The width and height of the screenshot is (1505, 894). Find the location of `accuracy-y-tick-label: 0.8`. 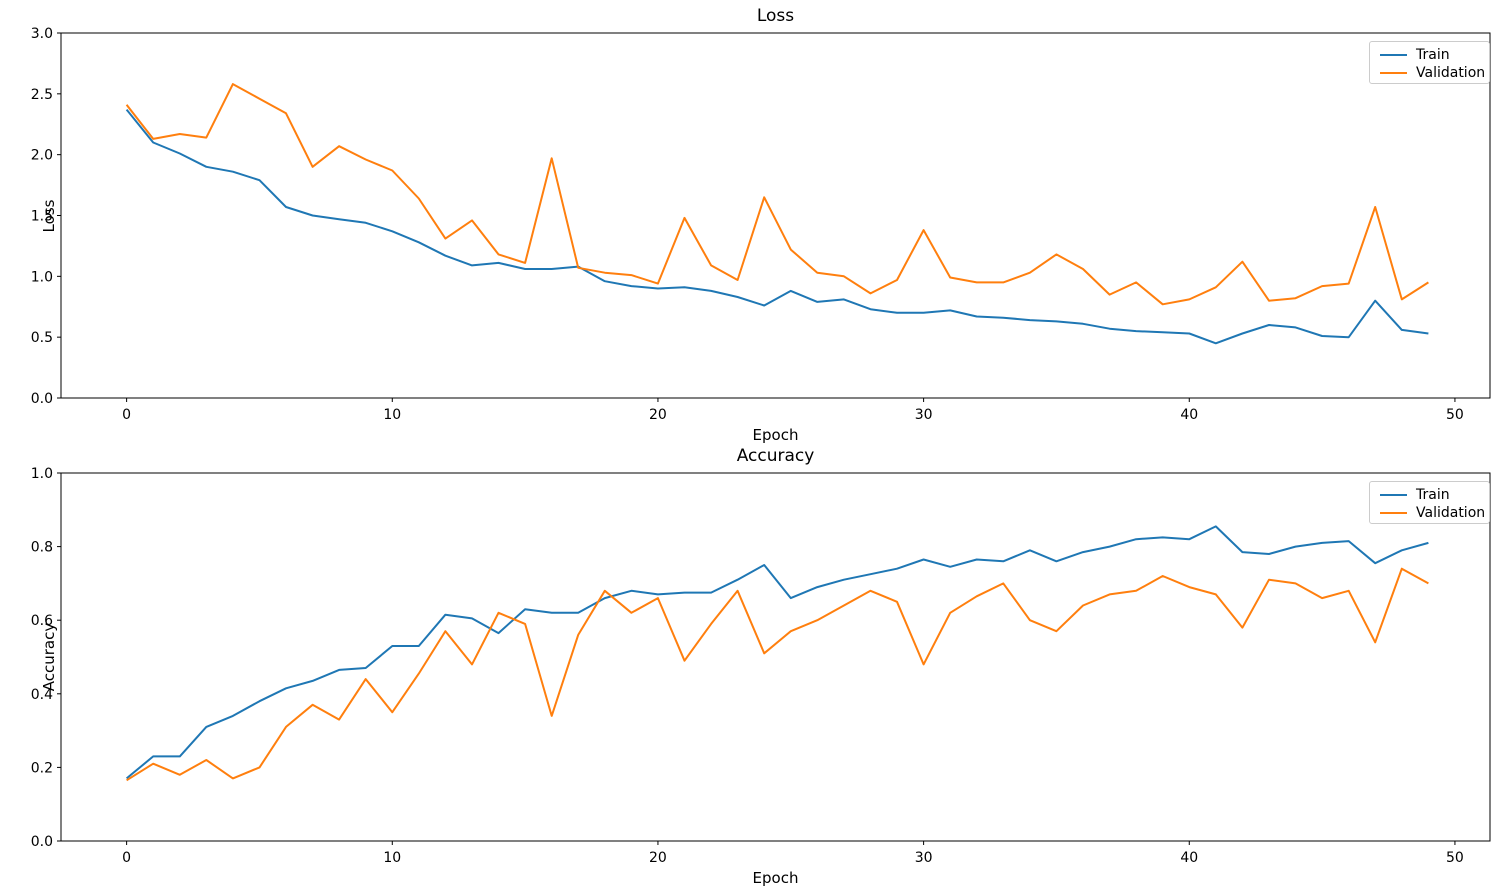

accuracy-y-tick-label: 0.8 is located at coordinates (42, 548).